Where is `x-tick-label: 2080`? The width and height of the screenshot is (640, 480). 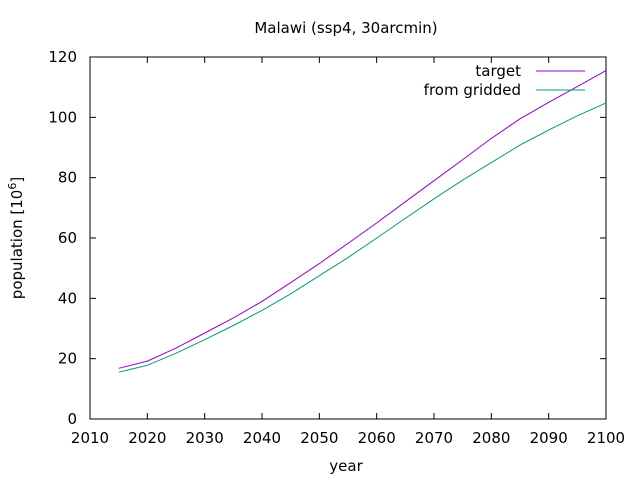 x-tick-label: 2080 is located at coordinates (491, 438).